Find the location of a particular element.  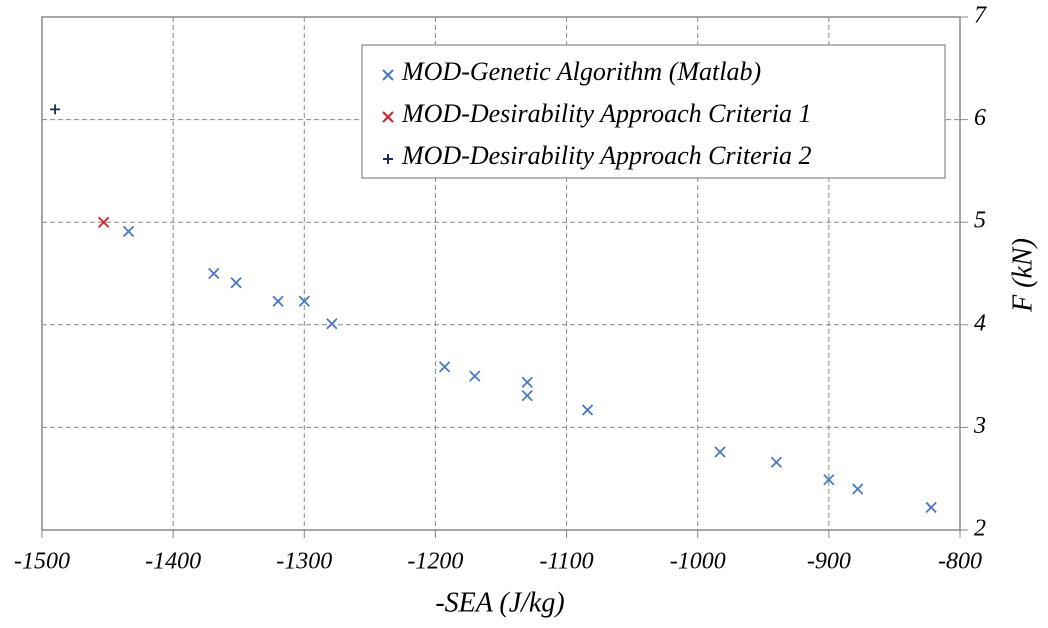

legend-box is located at coordinates (653, 111).